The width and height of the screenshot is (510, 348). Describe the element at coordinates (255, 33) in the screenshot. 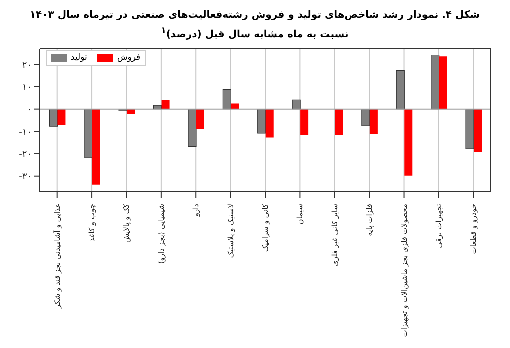

I see `chart-subtitle: نسبت به ماه مشابه سال قبل (درصد)$^{۱}$` at that location.